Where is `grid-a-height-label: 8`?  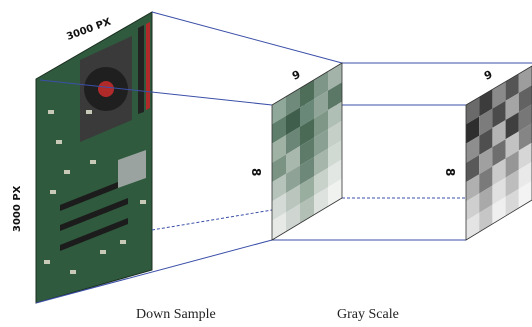
grid-a-height-label: 8 is located at coordinates (256, 172).